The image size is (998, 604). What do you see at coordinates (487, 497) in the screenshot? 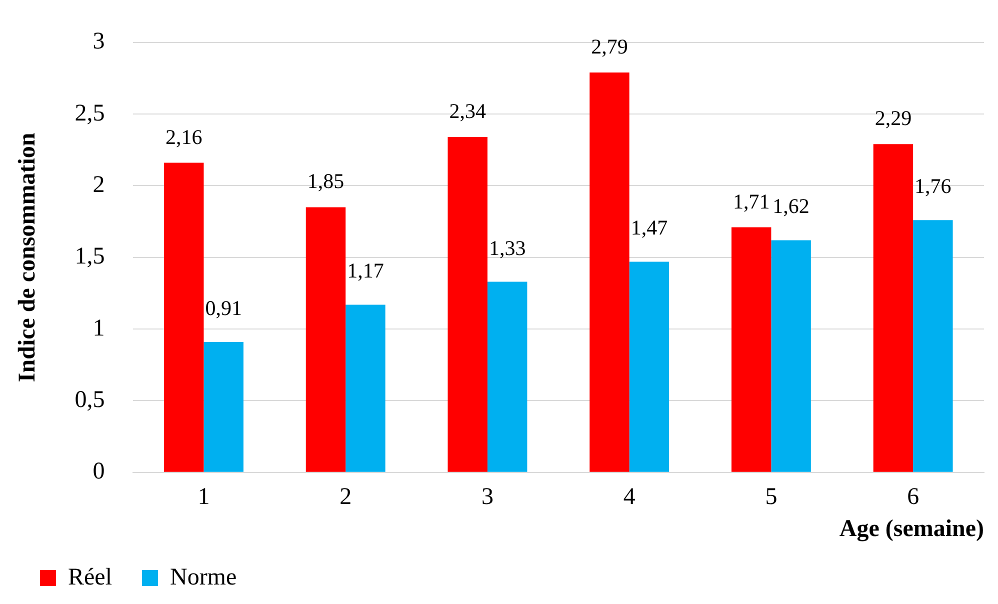
I see `x-tick-label: 3` at bounding box center [487, 497].